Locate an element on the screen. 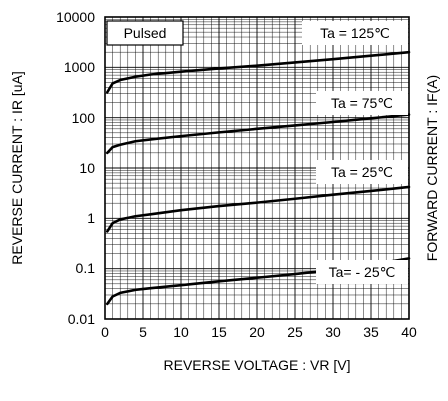  ta-125-label: Ta = 125℃ is located at coordinates (355, 33).